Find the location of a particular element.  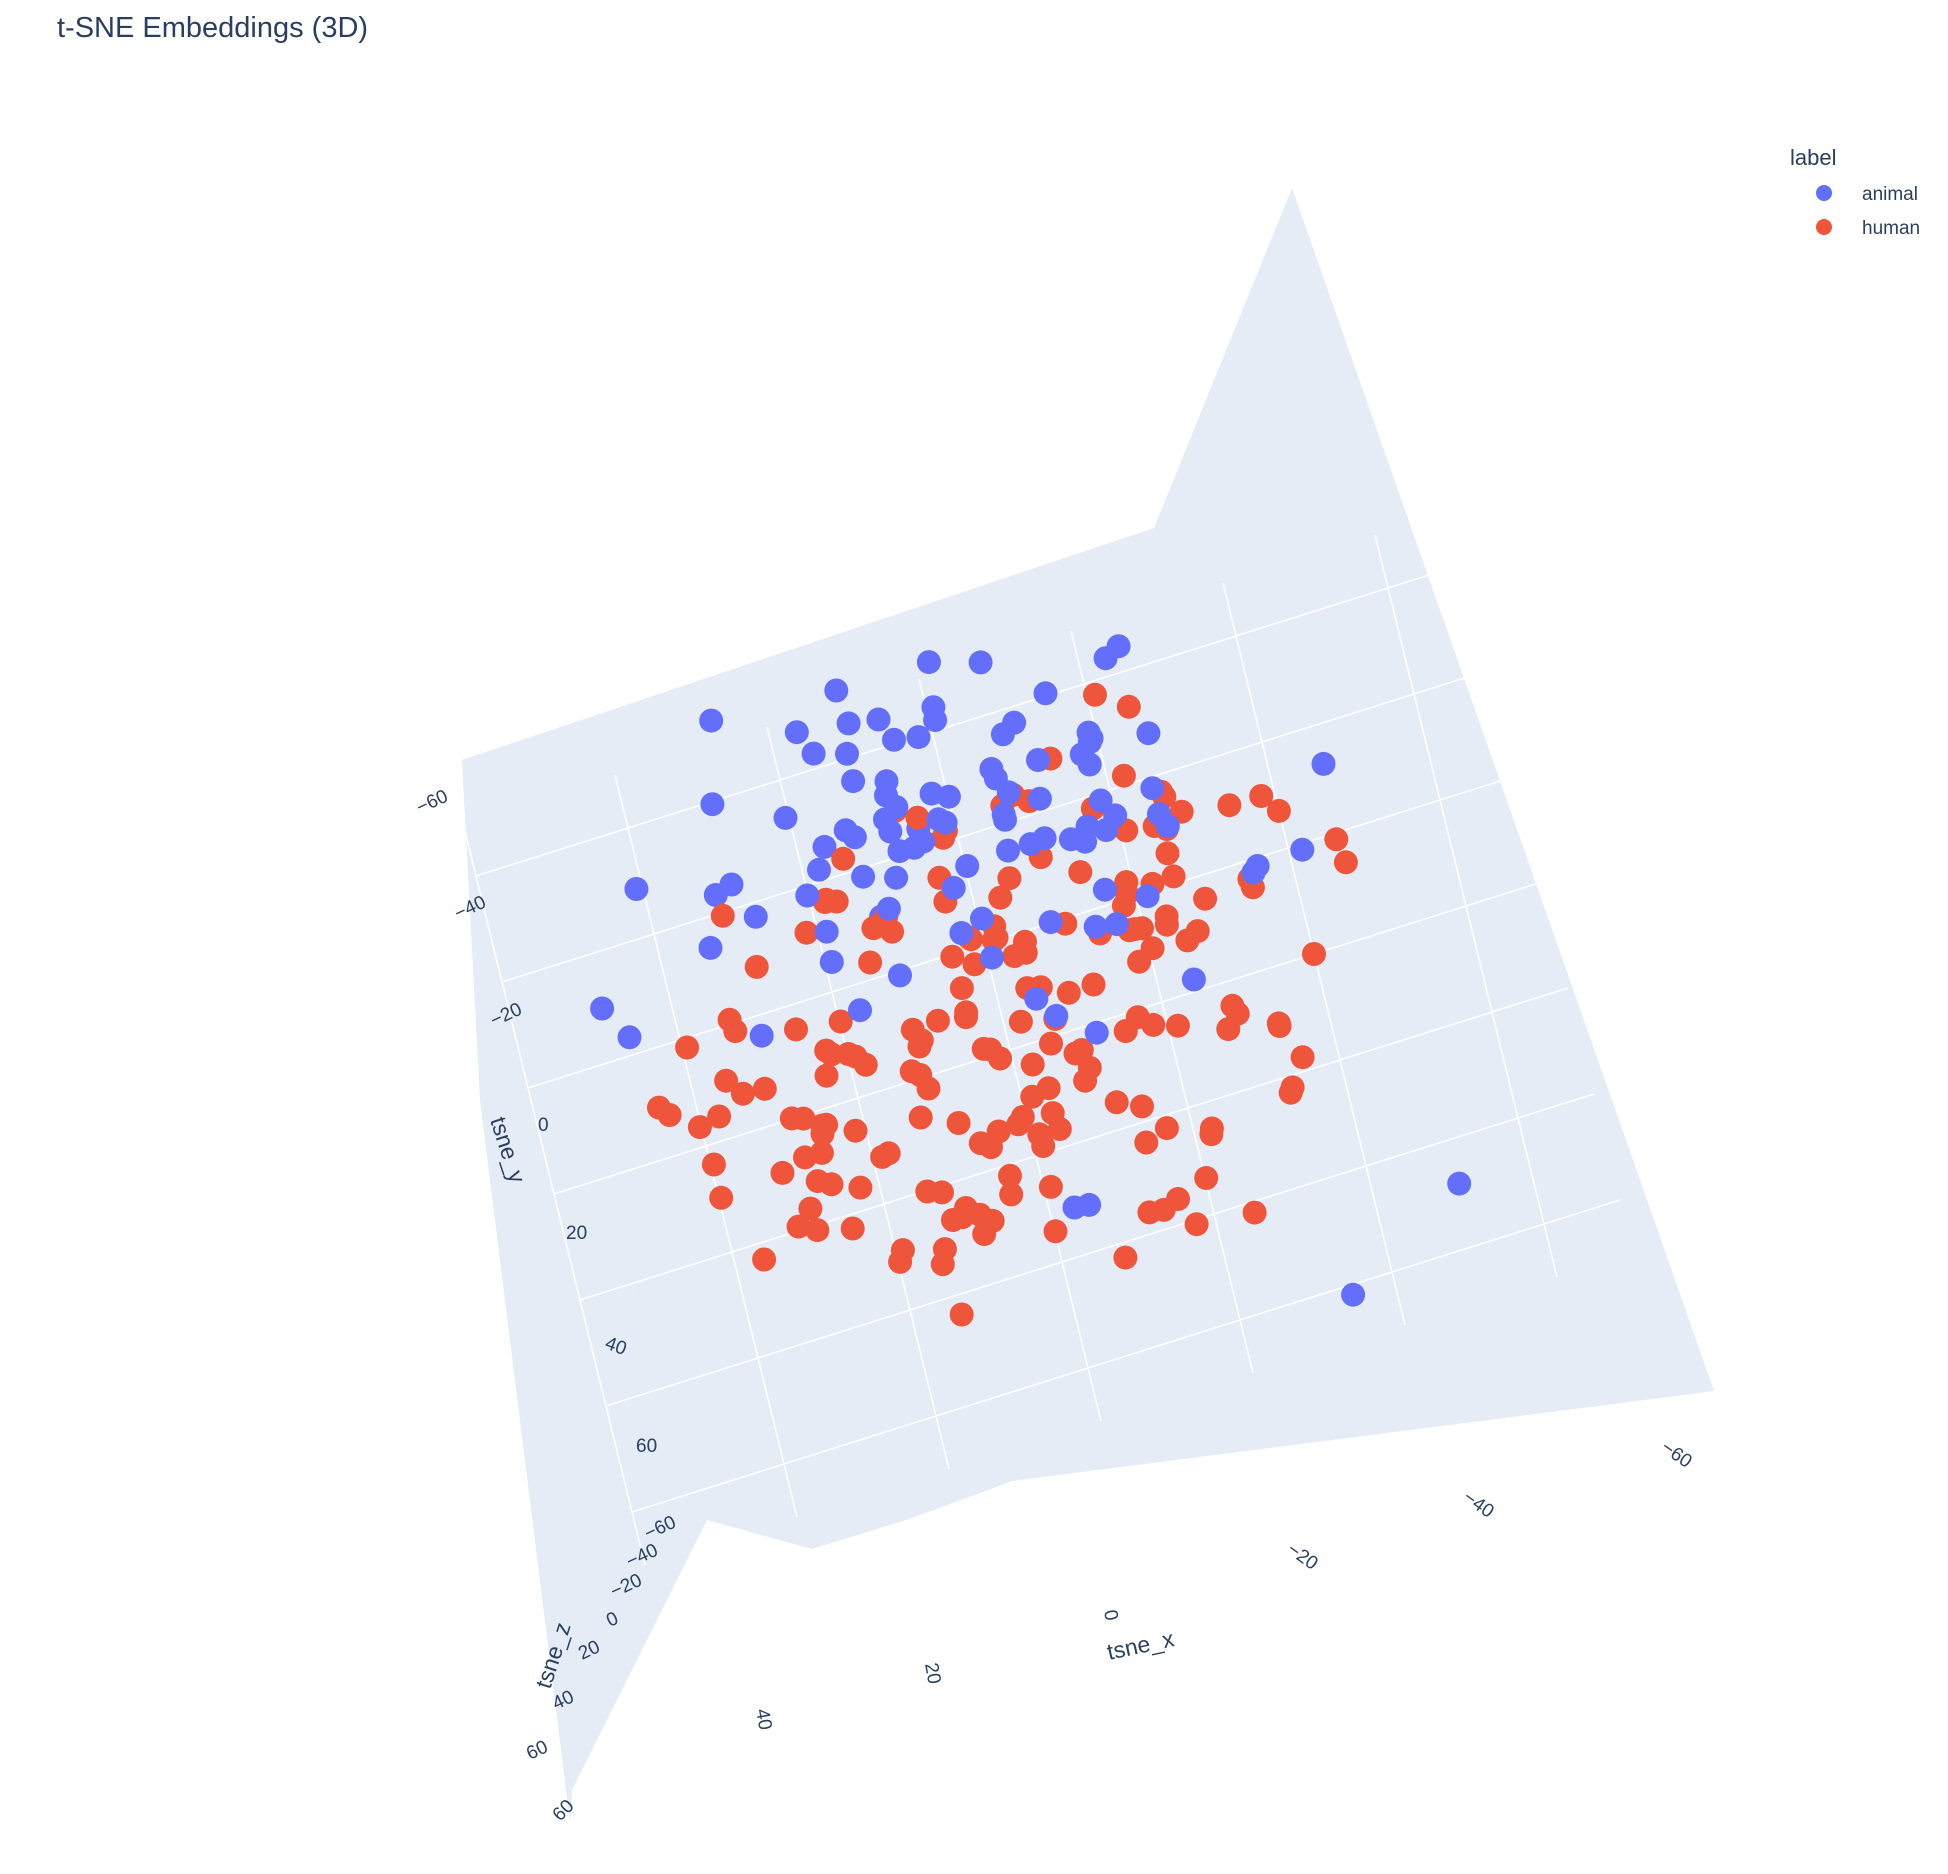

scene-wall-left is located at coordinates (584, 1291).